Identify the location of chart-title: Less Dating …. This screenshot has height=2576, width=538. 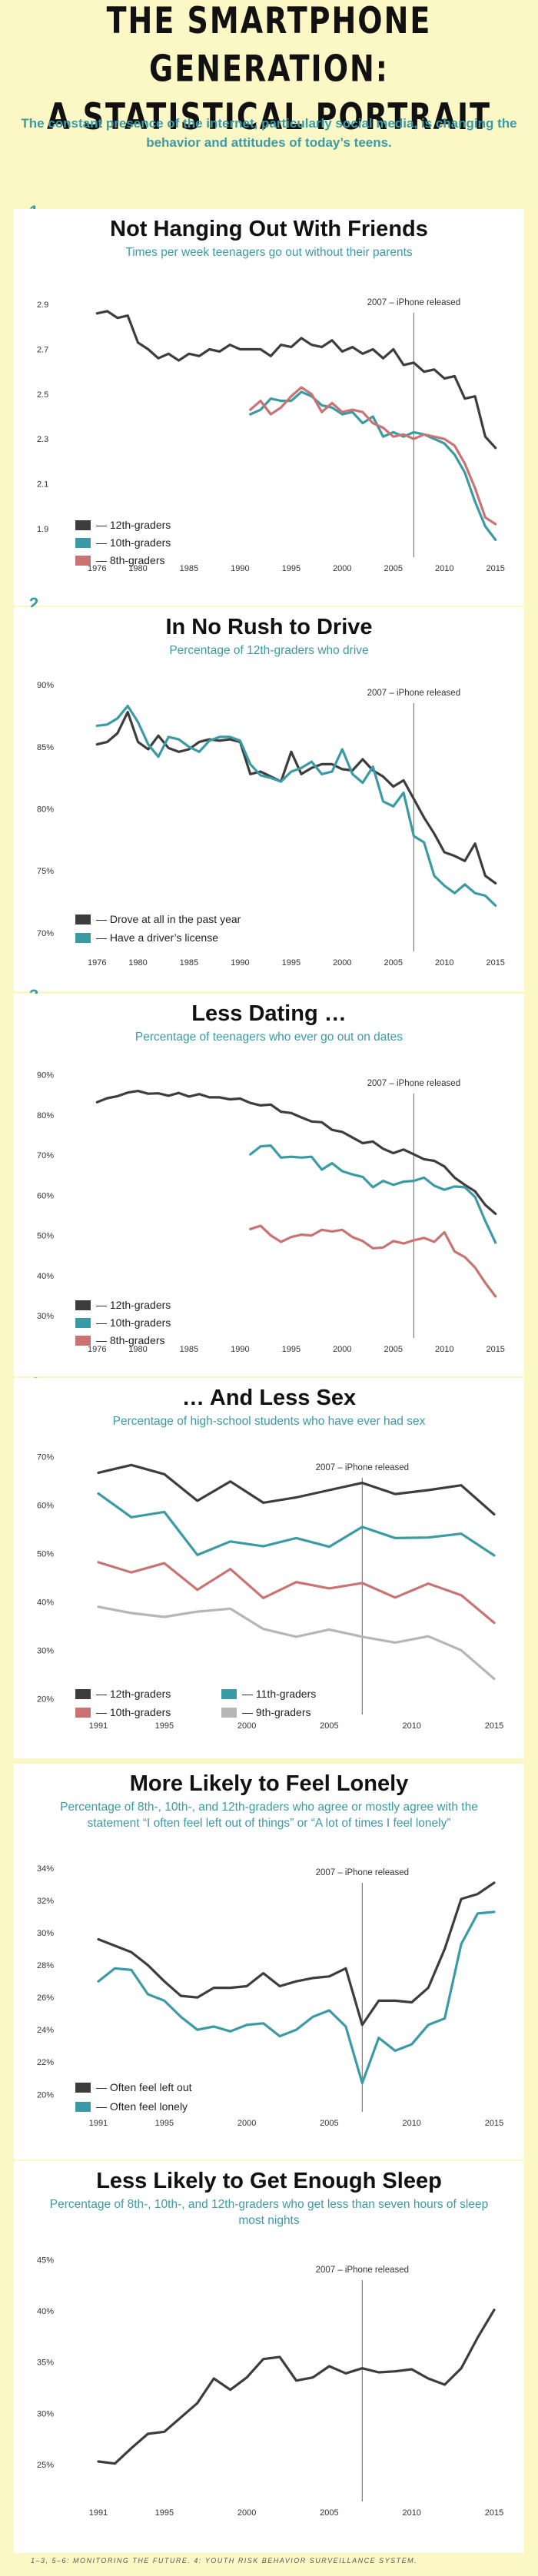
(269, 1014).